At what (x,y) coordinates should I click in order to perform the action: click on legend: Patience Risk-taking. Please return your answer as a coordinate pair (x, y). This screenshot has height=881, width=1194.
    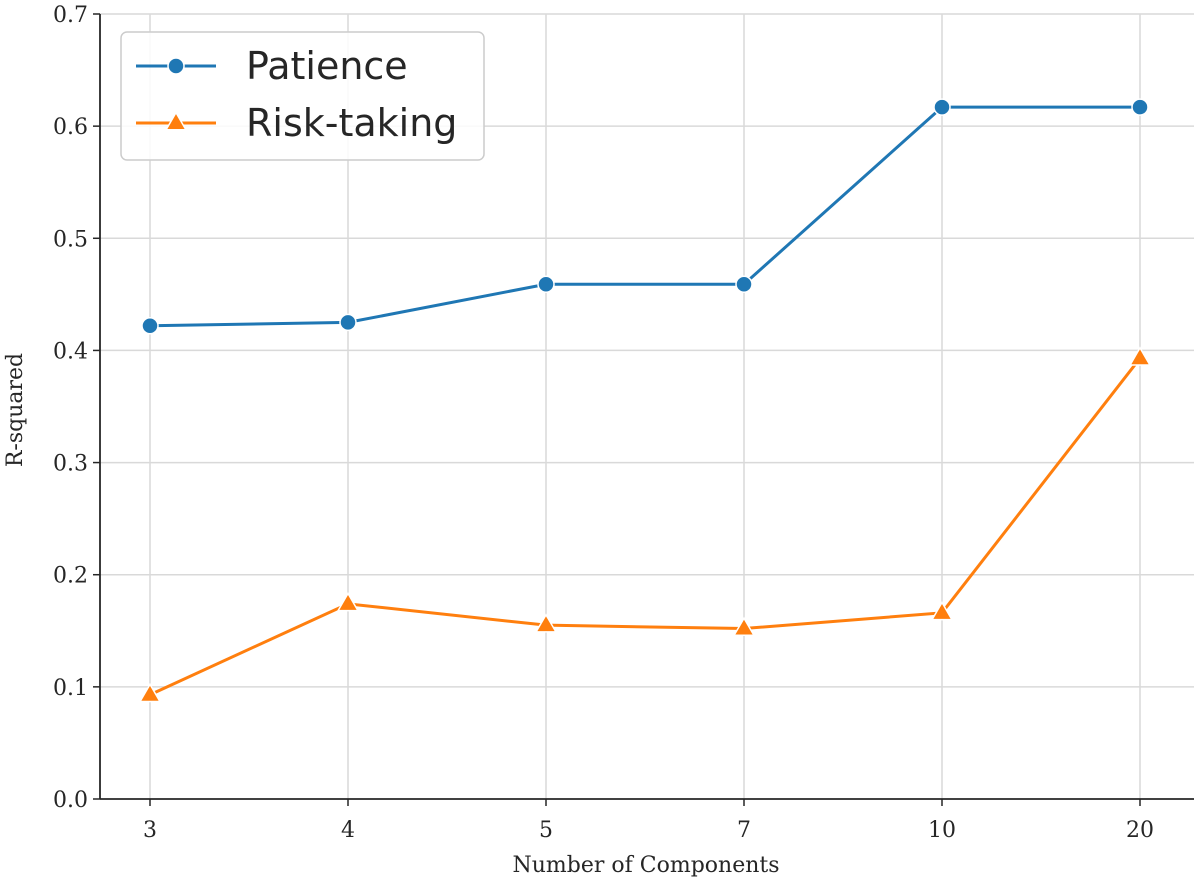
    Looking at the image, I should click on (302, 96).